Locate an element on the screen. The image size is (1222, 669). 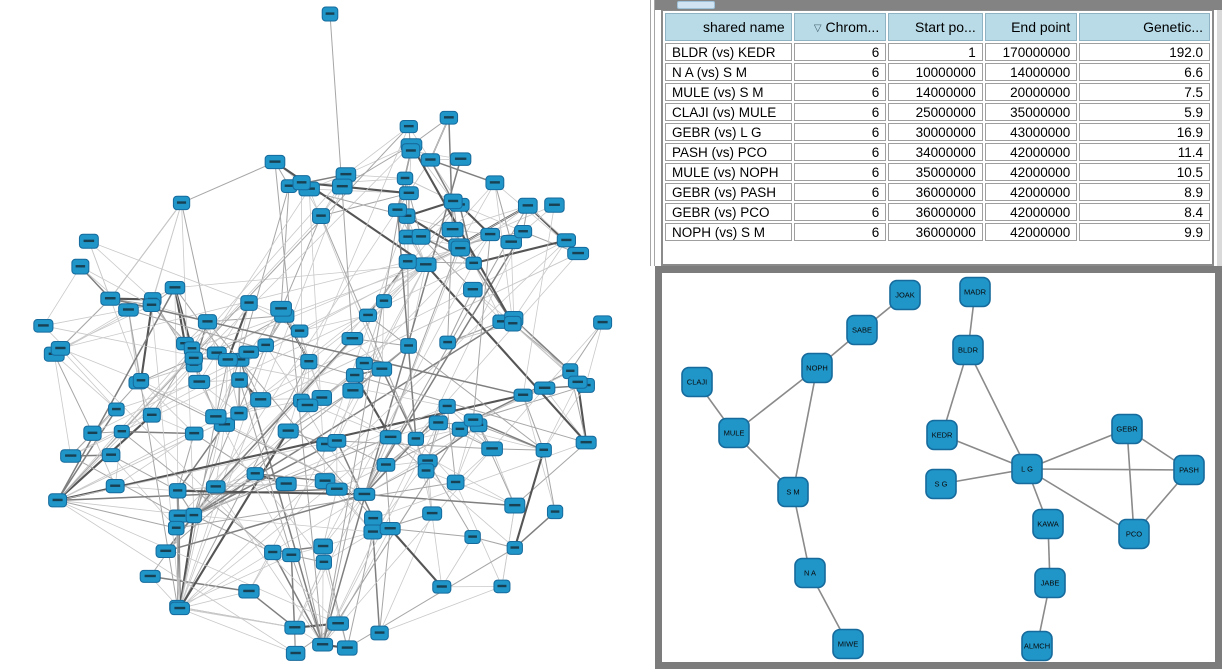
subnetwork-node-miwe: MIWE is located at coordinates (848, 644).